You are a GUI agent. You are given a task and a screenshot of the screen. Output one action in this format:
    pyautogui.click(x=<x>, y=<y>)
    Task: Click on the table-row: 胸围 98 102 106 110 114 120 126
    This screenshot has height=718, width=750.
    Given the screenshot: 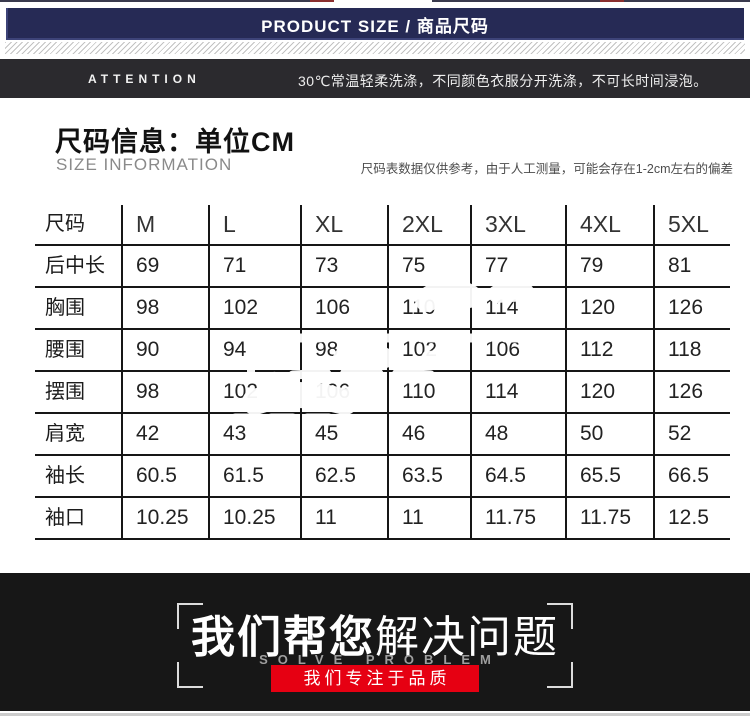 What is the action you would take?
    pyautogui.click(x=382, y=309)
    